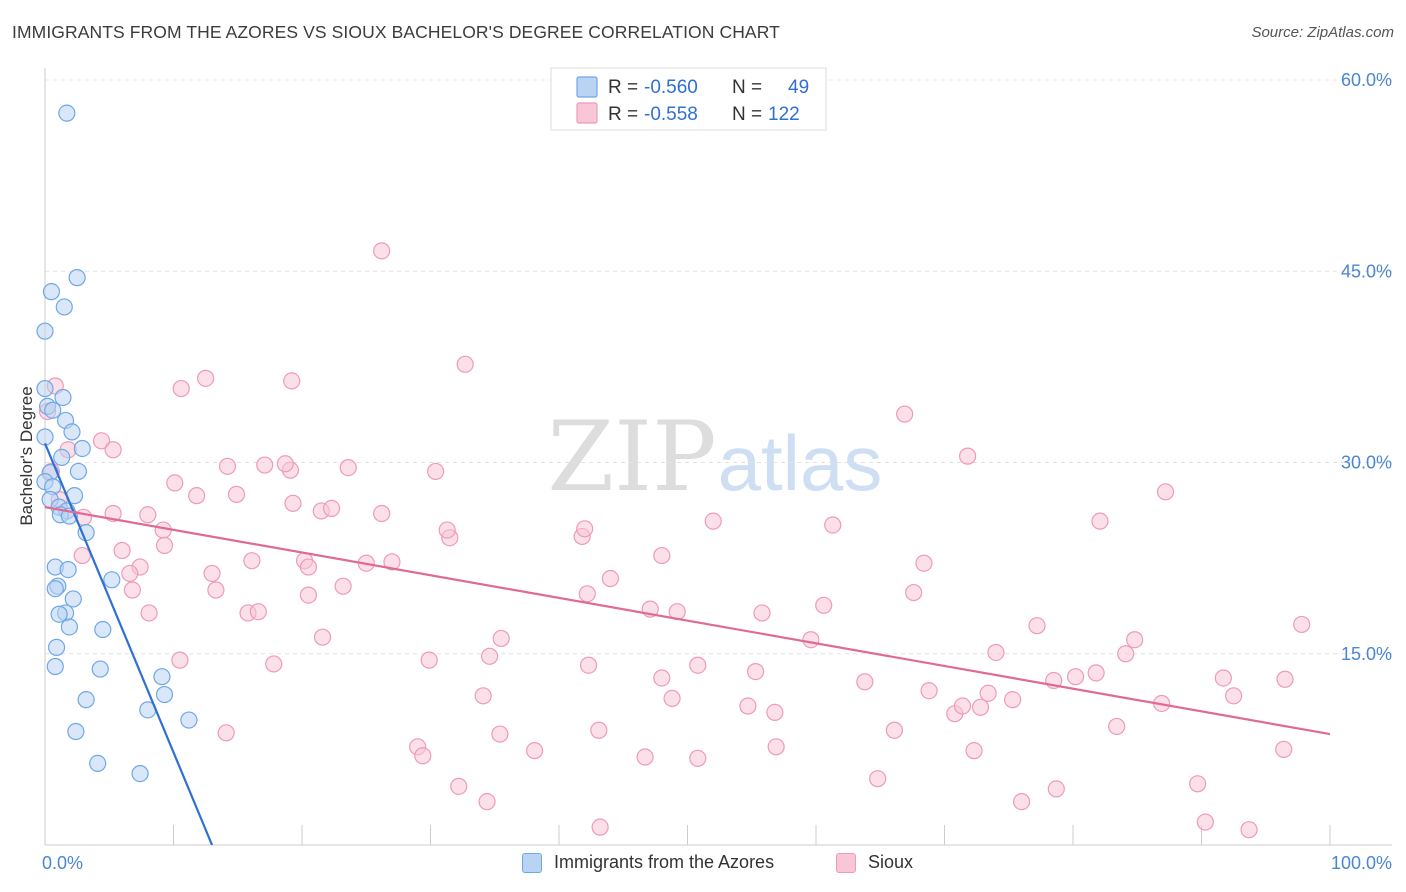 The width and height of the screenshot is (1406, 892). Describe the element at coordinates (688, 99) in the screenshot. I see `correlation-legend: R = -0.560 N = 49 R = -0.558 N = 122` at that location.